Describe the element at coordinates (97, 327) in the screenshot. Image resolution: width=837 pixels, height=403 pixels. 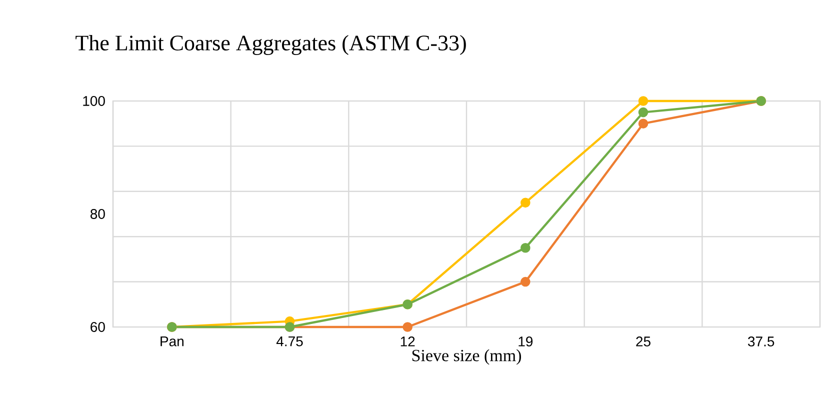
I see `y-tick-label: 60` at that location.